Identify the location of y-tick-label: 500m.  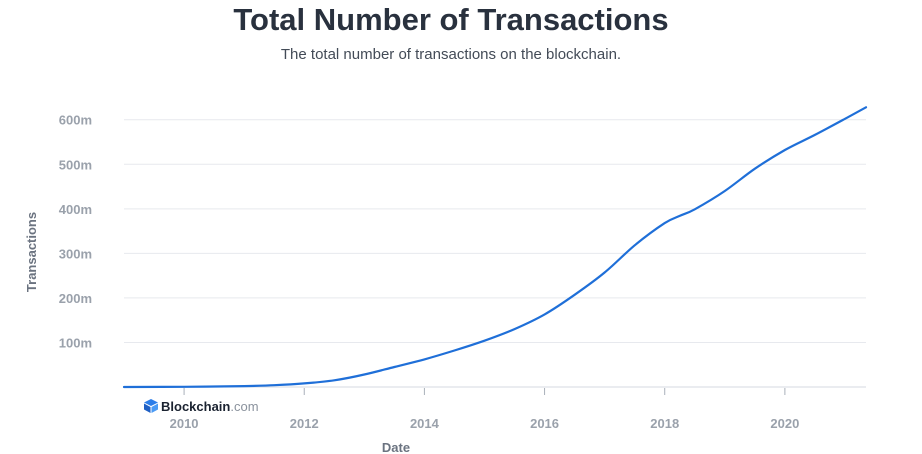
(75, 164).